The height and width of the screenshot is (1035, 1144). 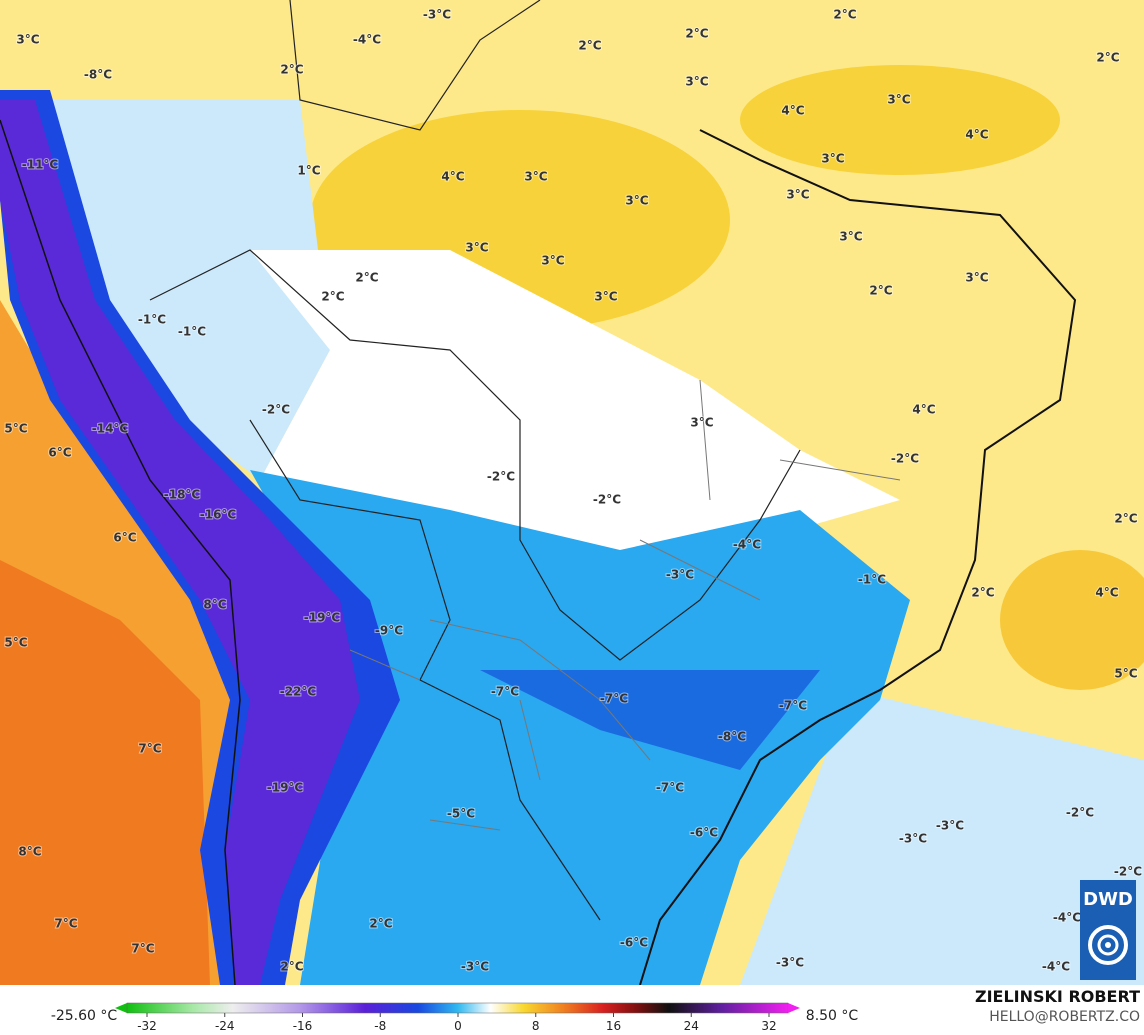 What do you see at coordinates (768, 1026) in the screenshot?
I see `colorbar-tick-label: 32` at bounding box center [768, 1026].